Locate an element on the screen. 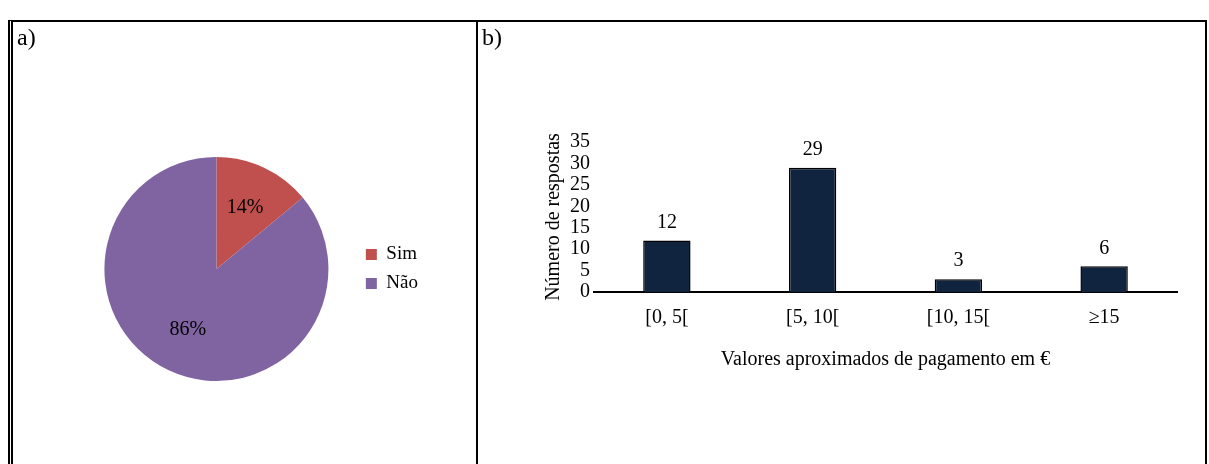 This screenshot has width=1209, height=464. data-label: 6 is located at coordinates (1104, 246).